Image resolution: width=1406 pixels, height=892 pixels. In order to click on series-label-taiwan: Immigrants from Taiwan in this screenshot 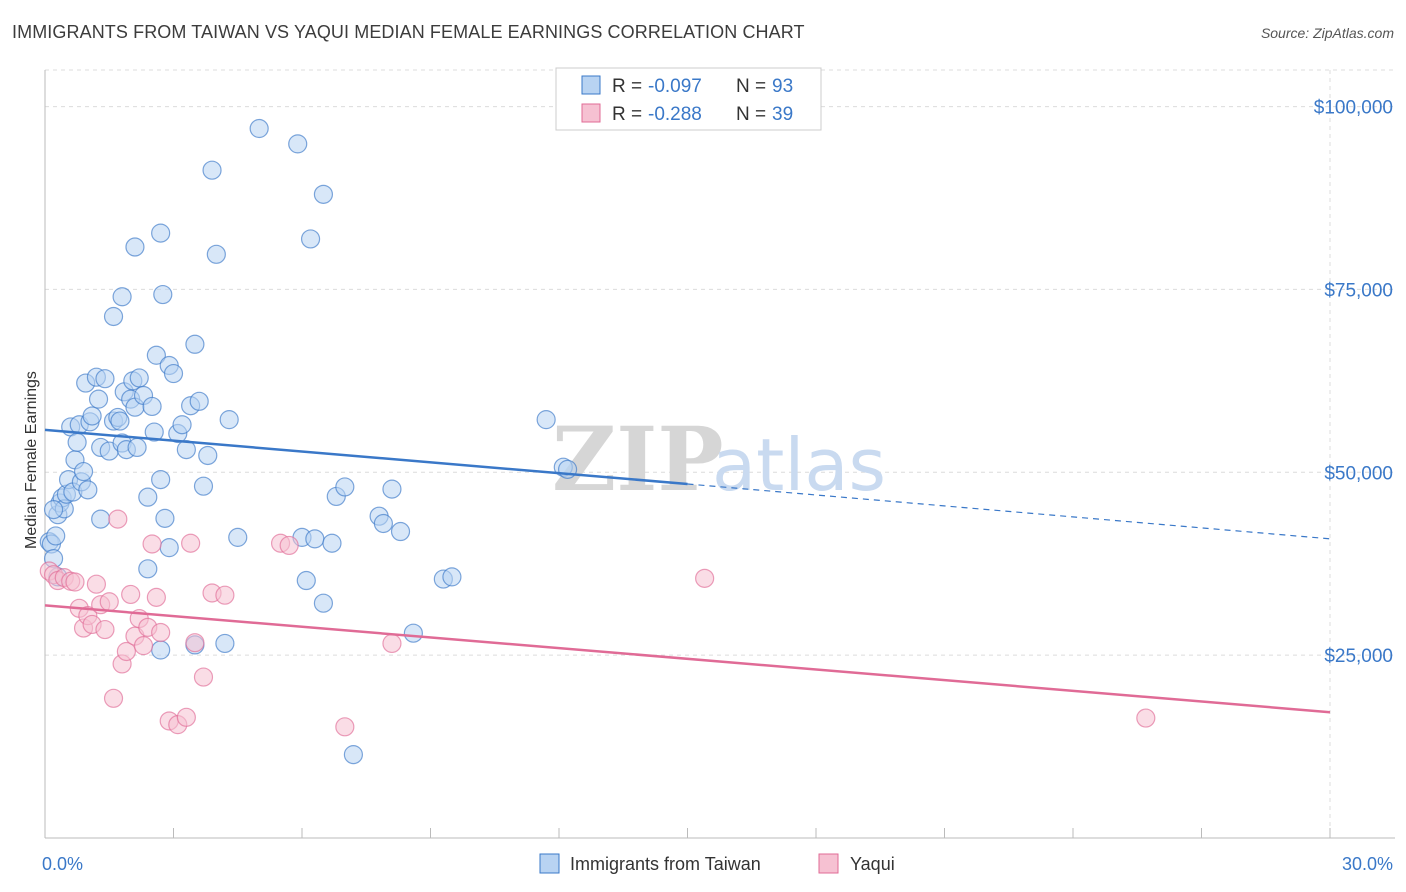, I will do `click(665, 864)`.